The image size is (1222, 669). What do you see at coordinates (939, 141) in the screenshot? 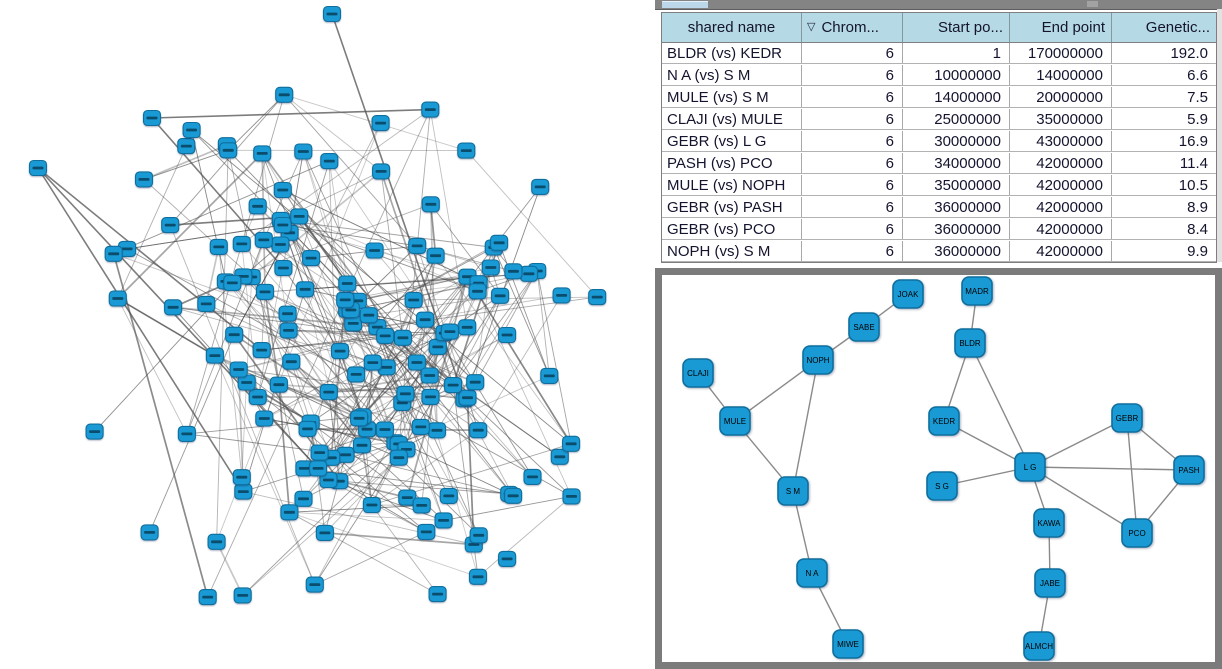
I see `table-row: GEBR (vs) L G 6 30000000 43000000 16.9` at bounding box center [939, 141].